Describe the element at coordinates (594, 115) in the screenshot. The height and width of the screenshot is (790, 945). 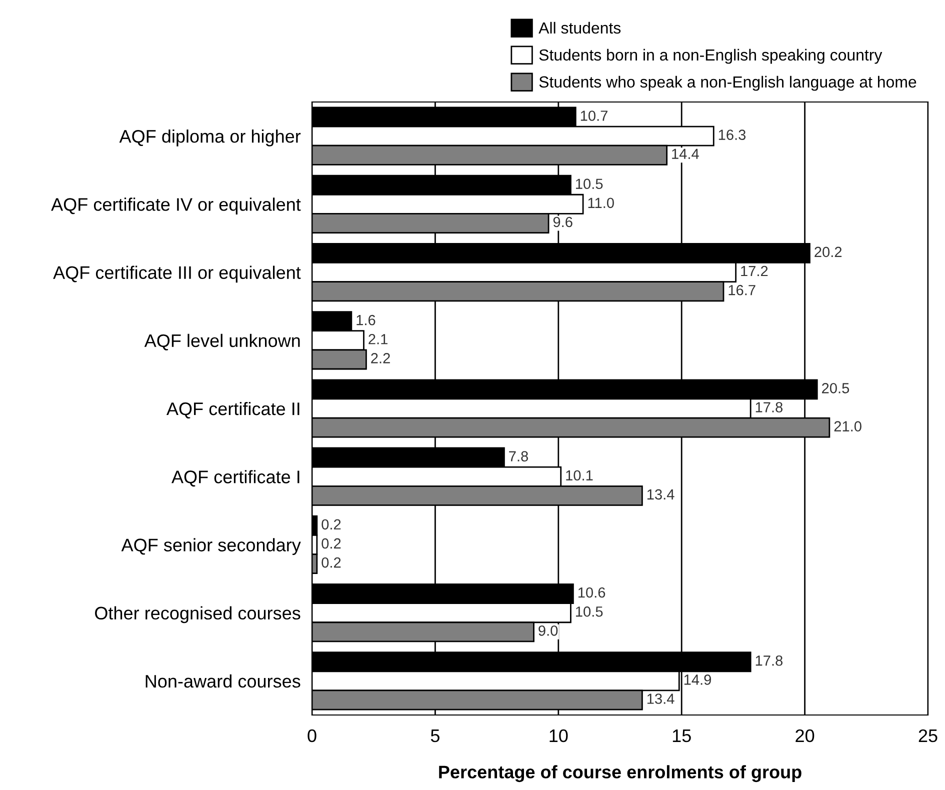
I see `data-label: 10.7` at that location.